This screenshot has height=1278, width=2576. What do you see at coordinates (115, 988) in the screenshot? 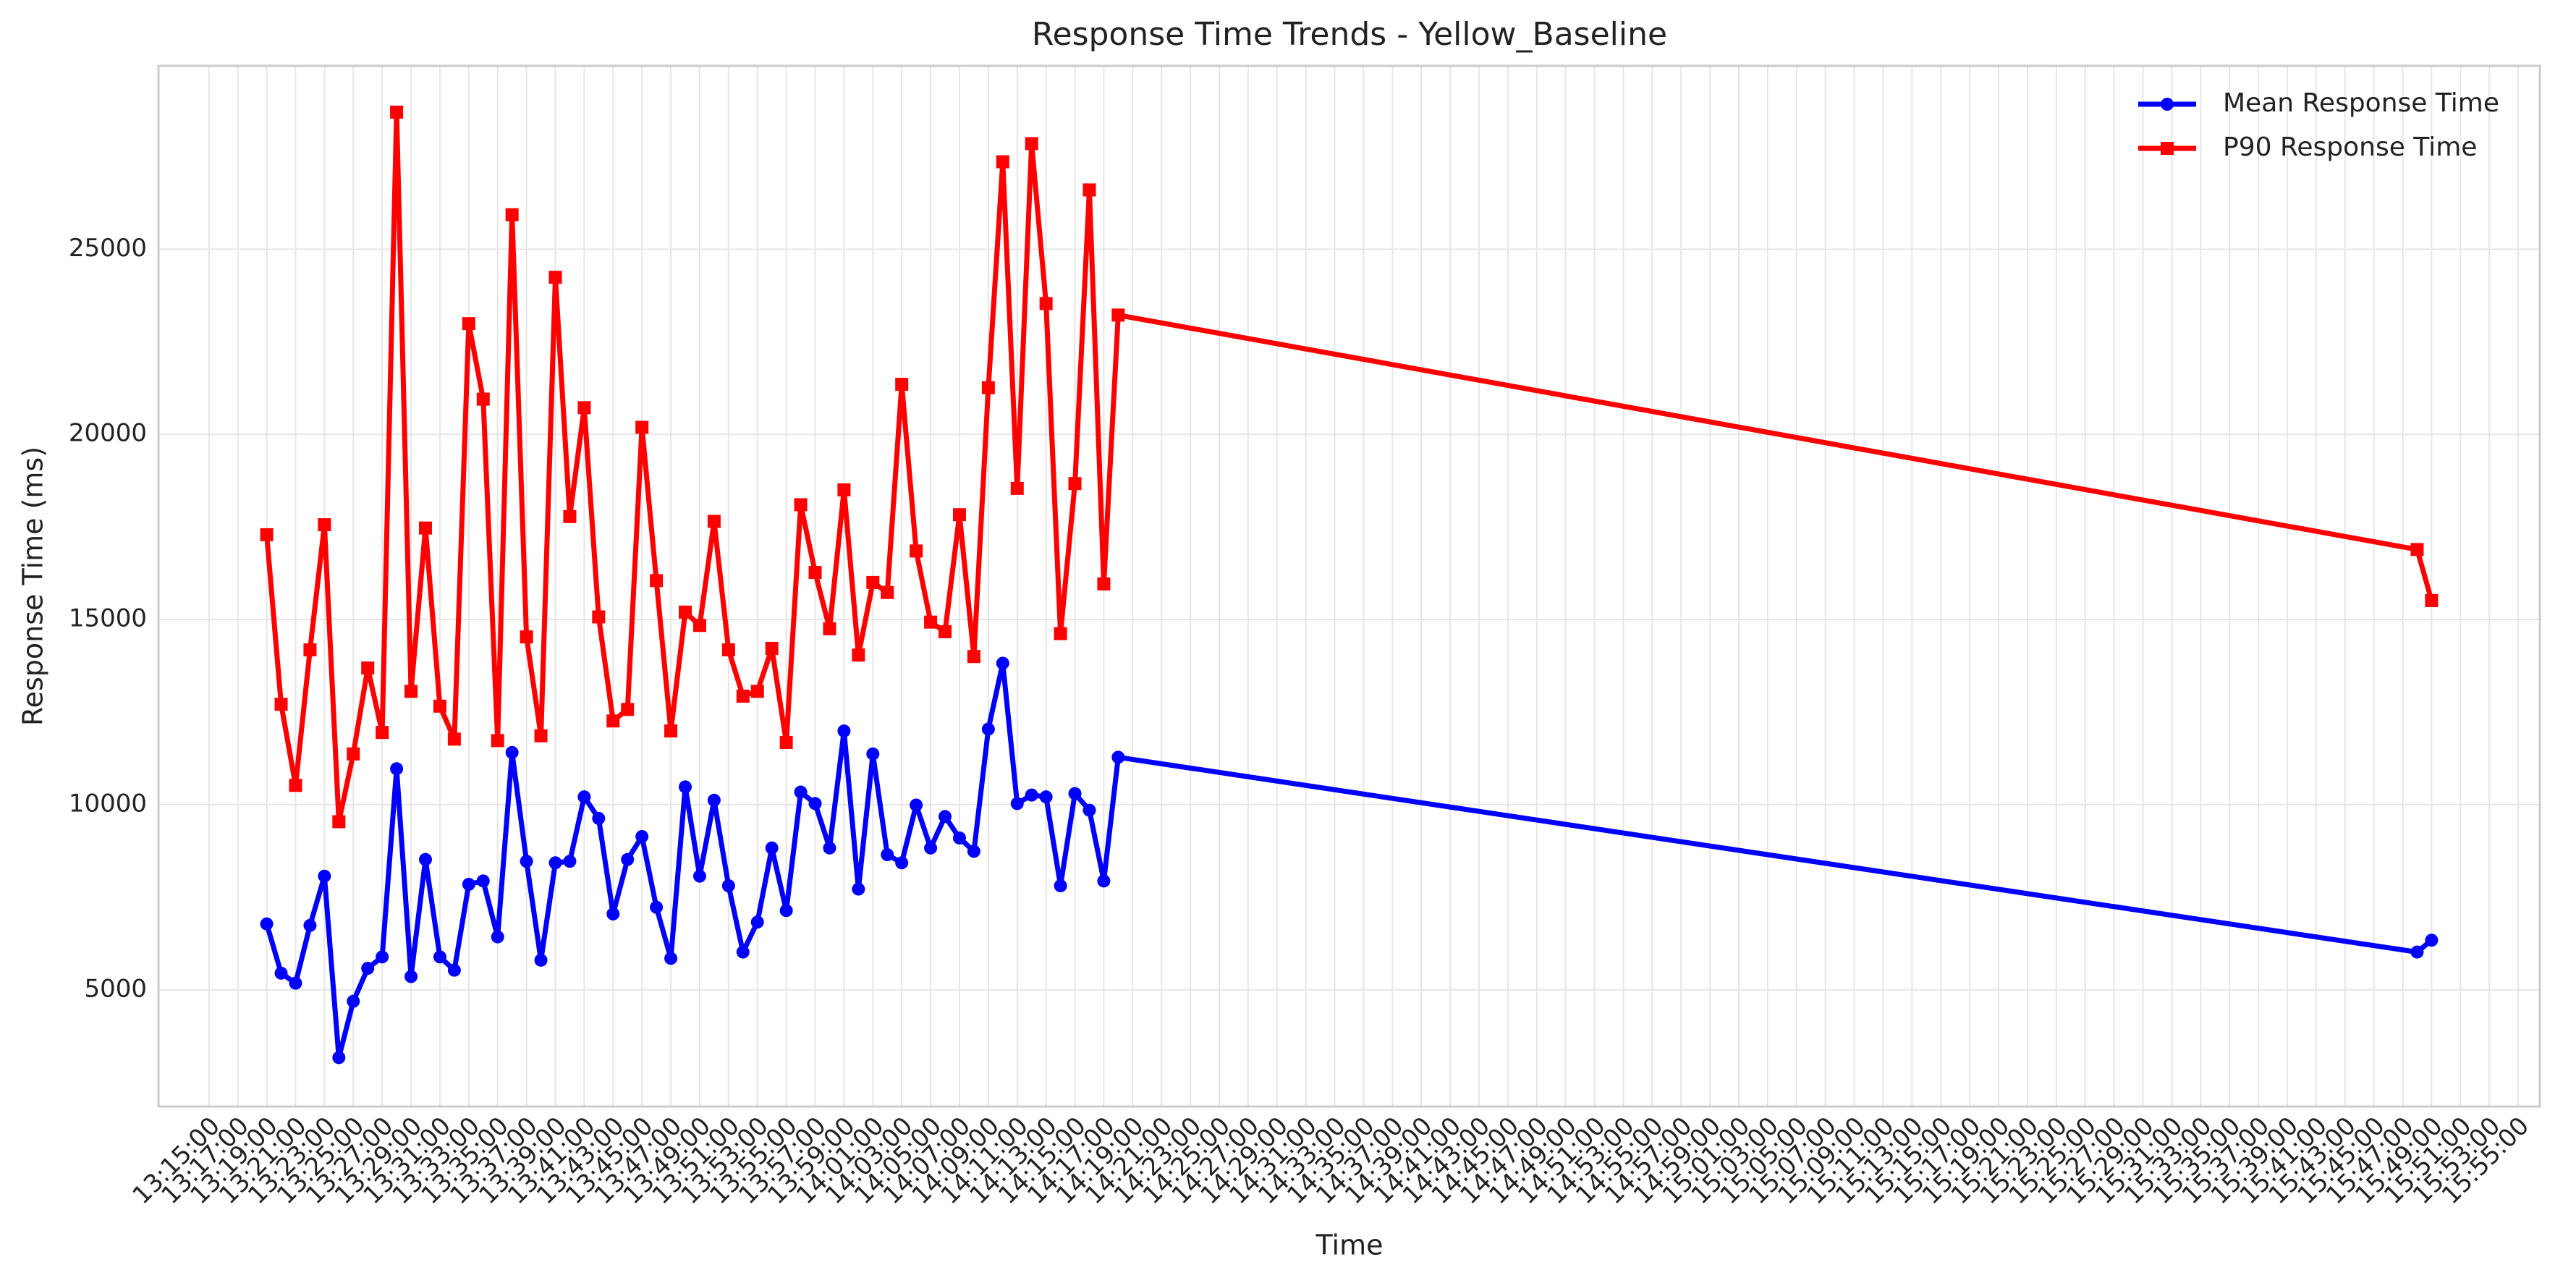
I see `y-tick-label: 5000` at bounding box center [115, 988].